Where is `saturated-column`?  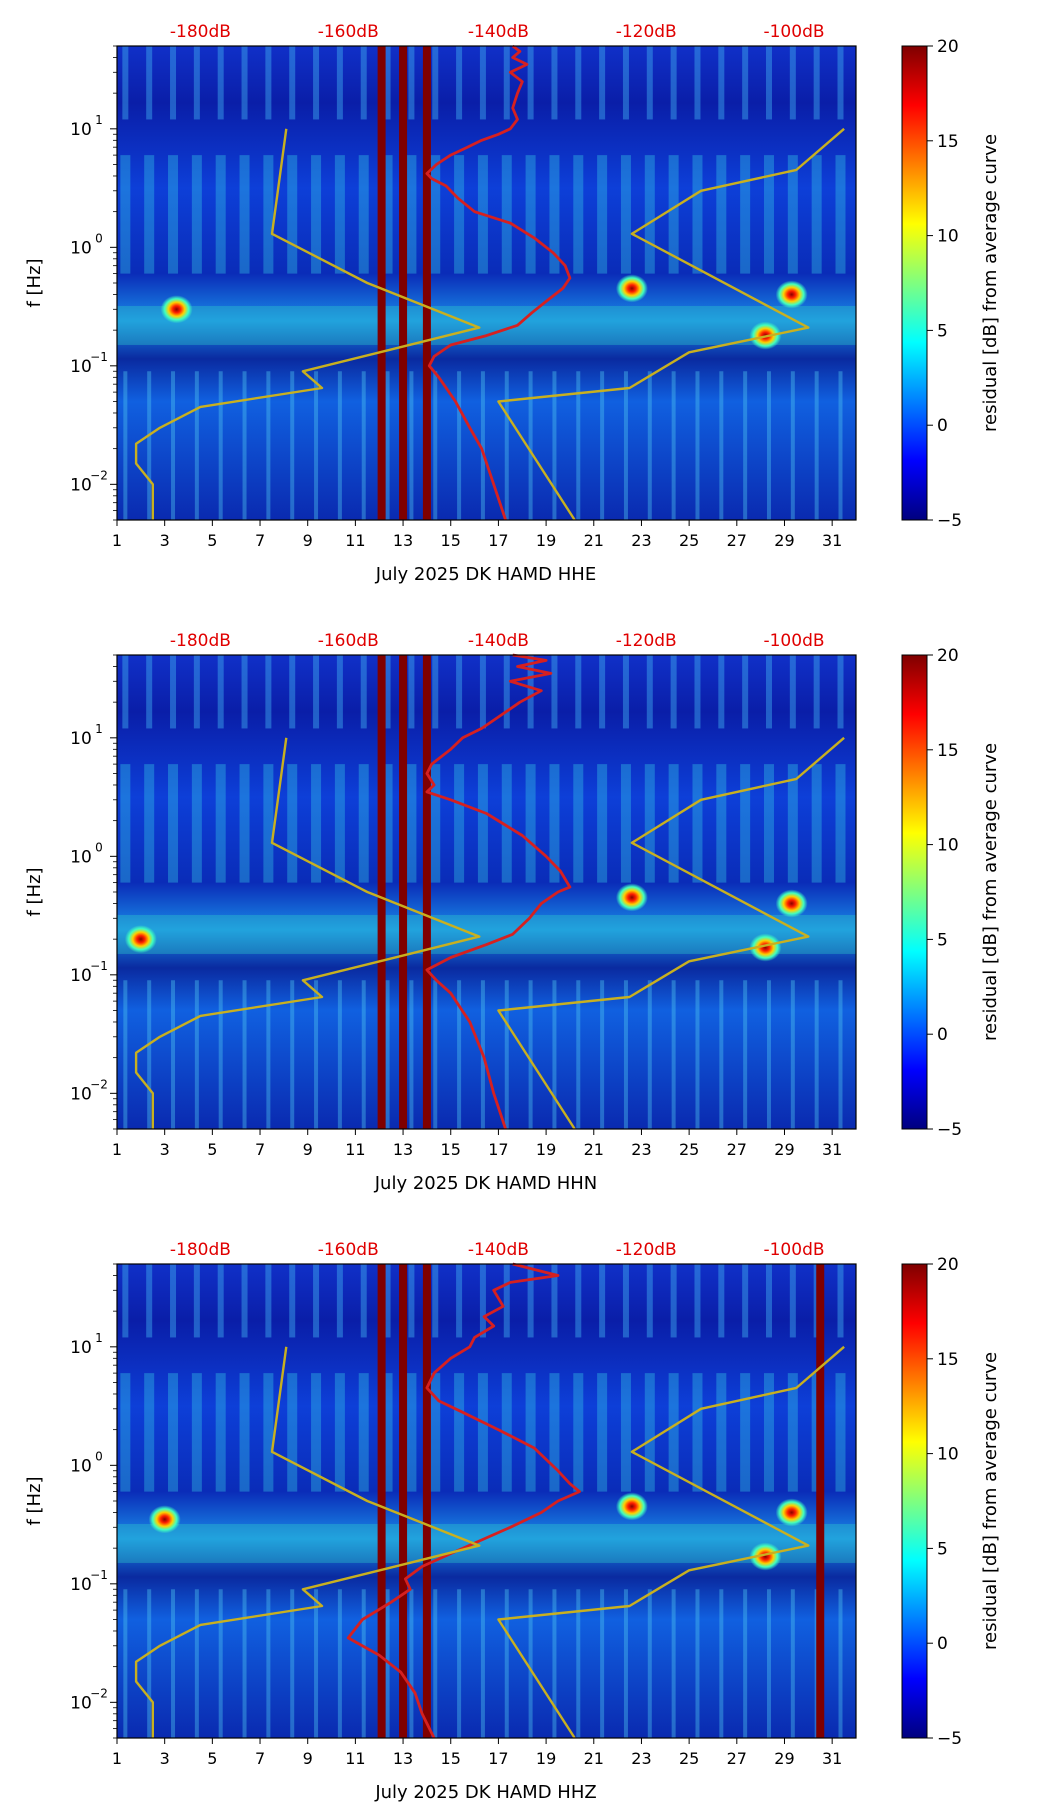 saturated-column is located at coordinates (403, 283).